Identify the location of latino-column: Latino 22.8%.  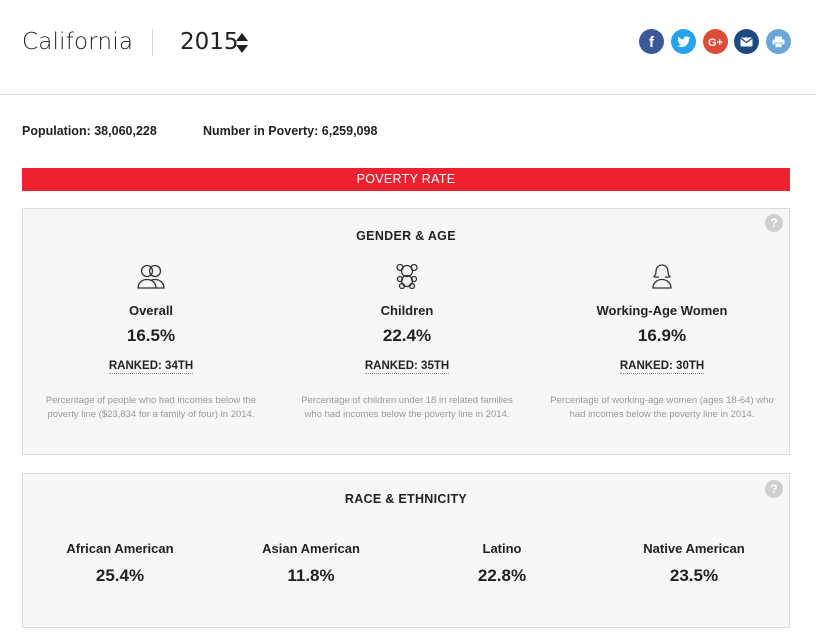
(502, 563).